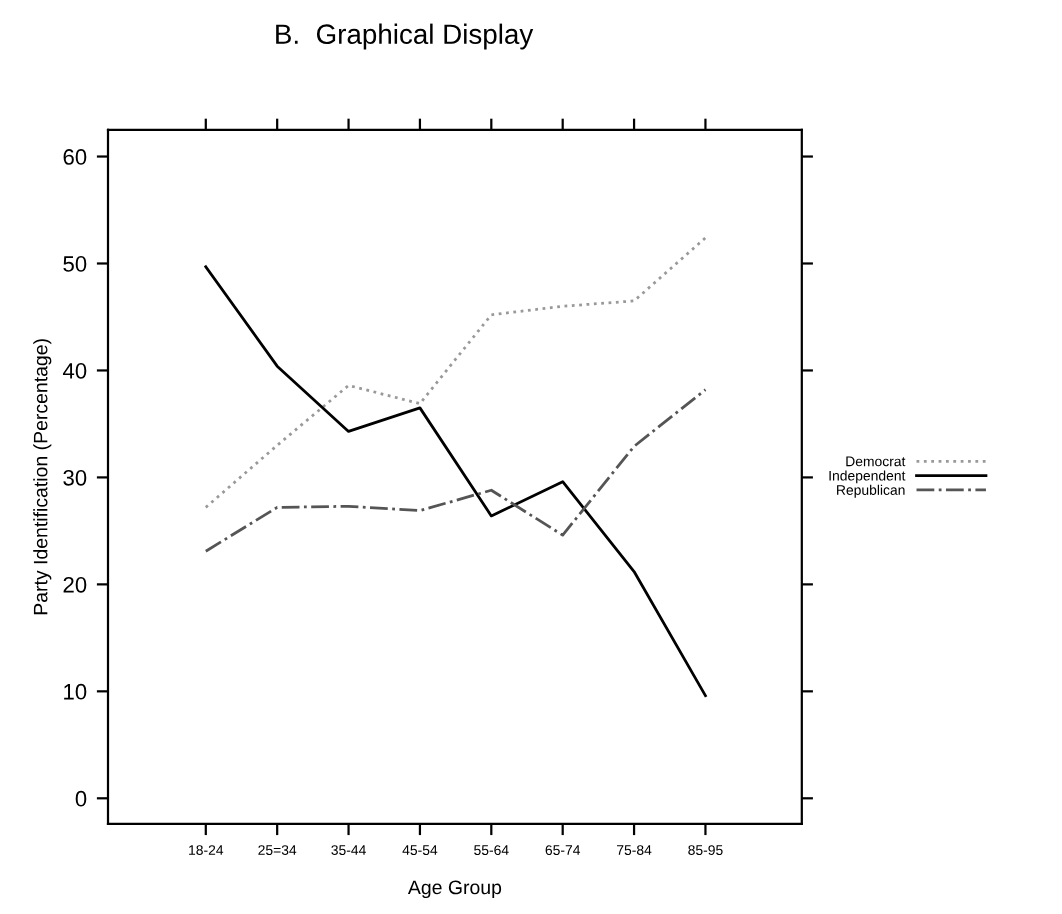 This screenshot has height=914, width=1062. Describe the element at coordinates (75, 157) in the screenshot. I see `y-tick-label: 60` at that location.